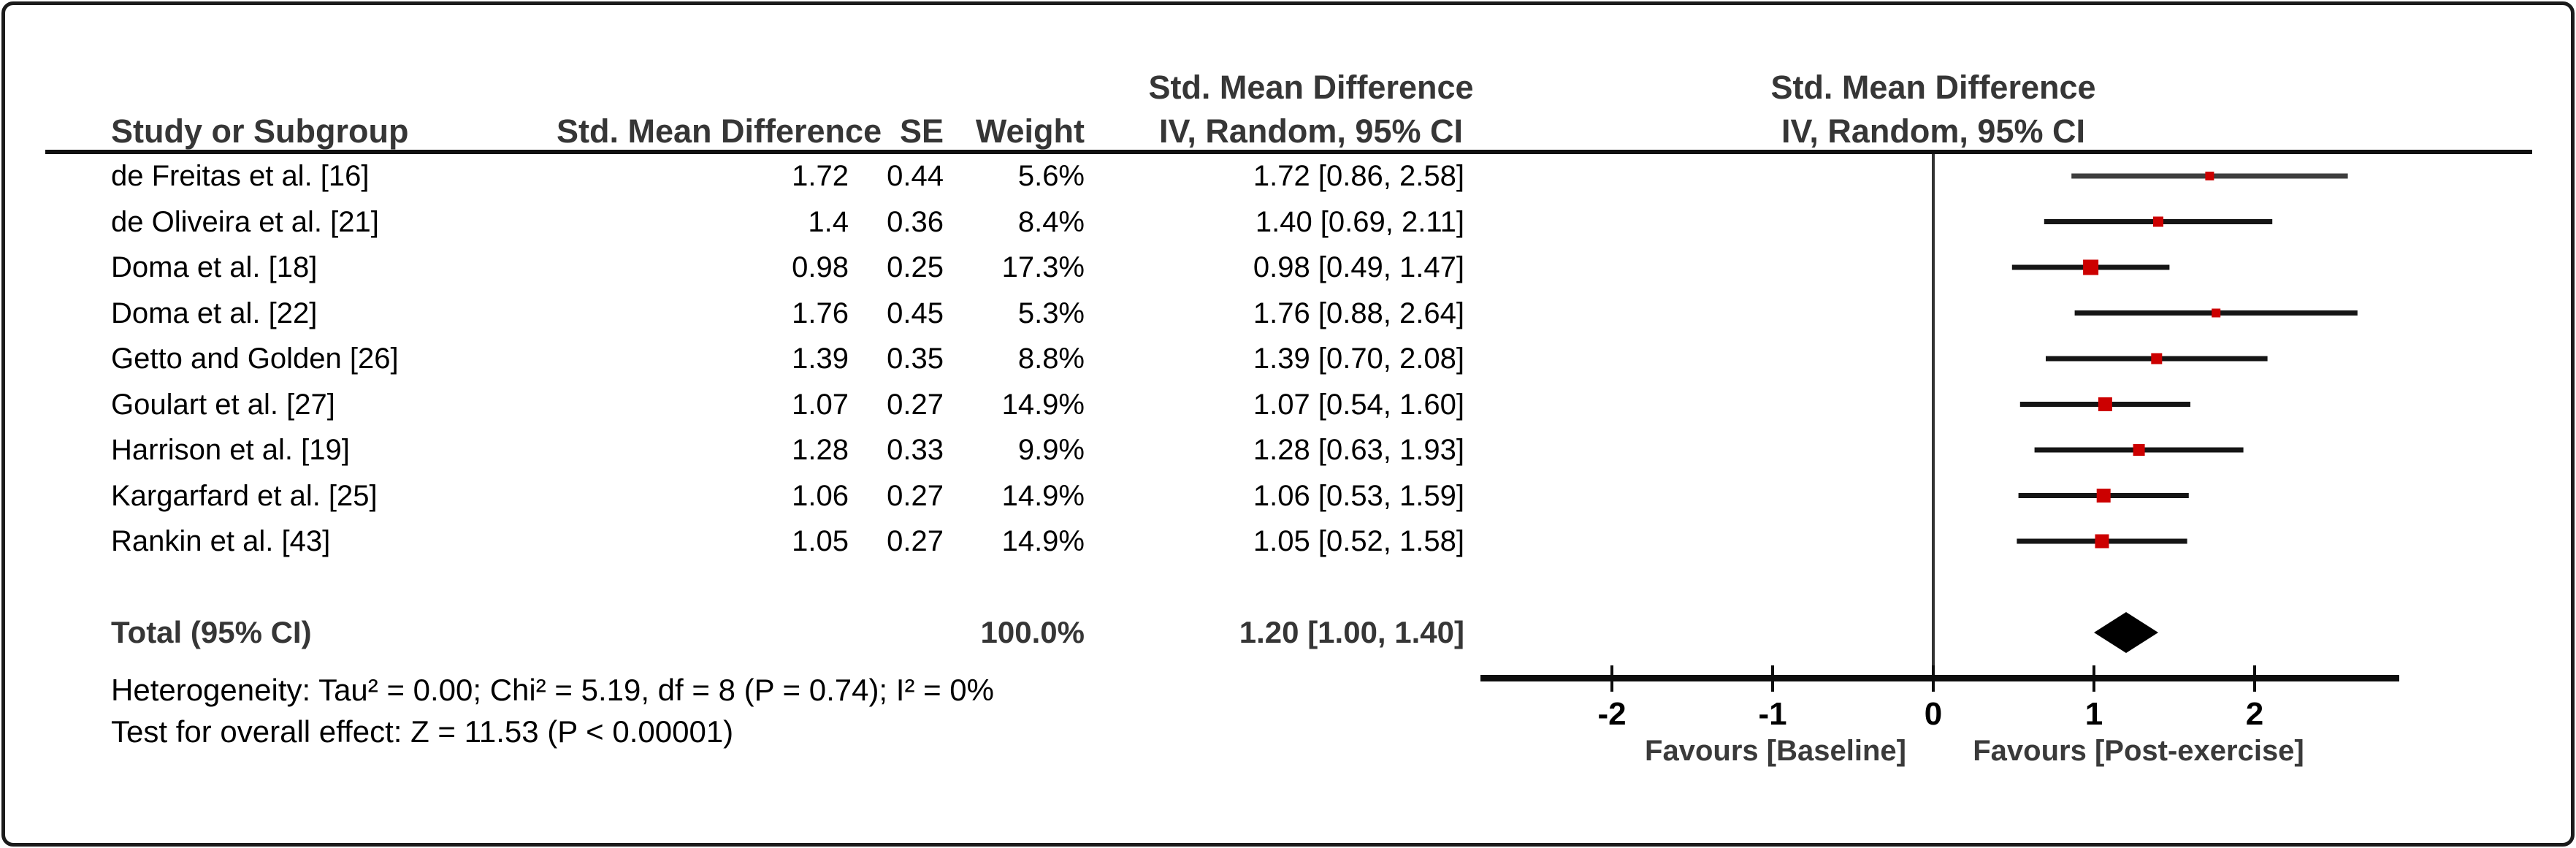 This screenshot has height=848, width=2576. What do you see at coordinates (214, 267) in the screenshot?
I see `study-name: Doma et al. [18]` at bounding box center [214, 267].